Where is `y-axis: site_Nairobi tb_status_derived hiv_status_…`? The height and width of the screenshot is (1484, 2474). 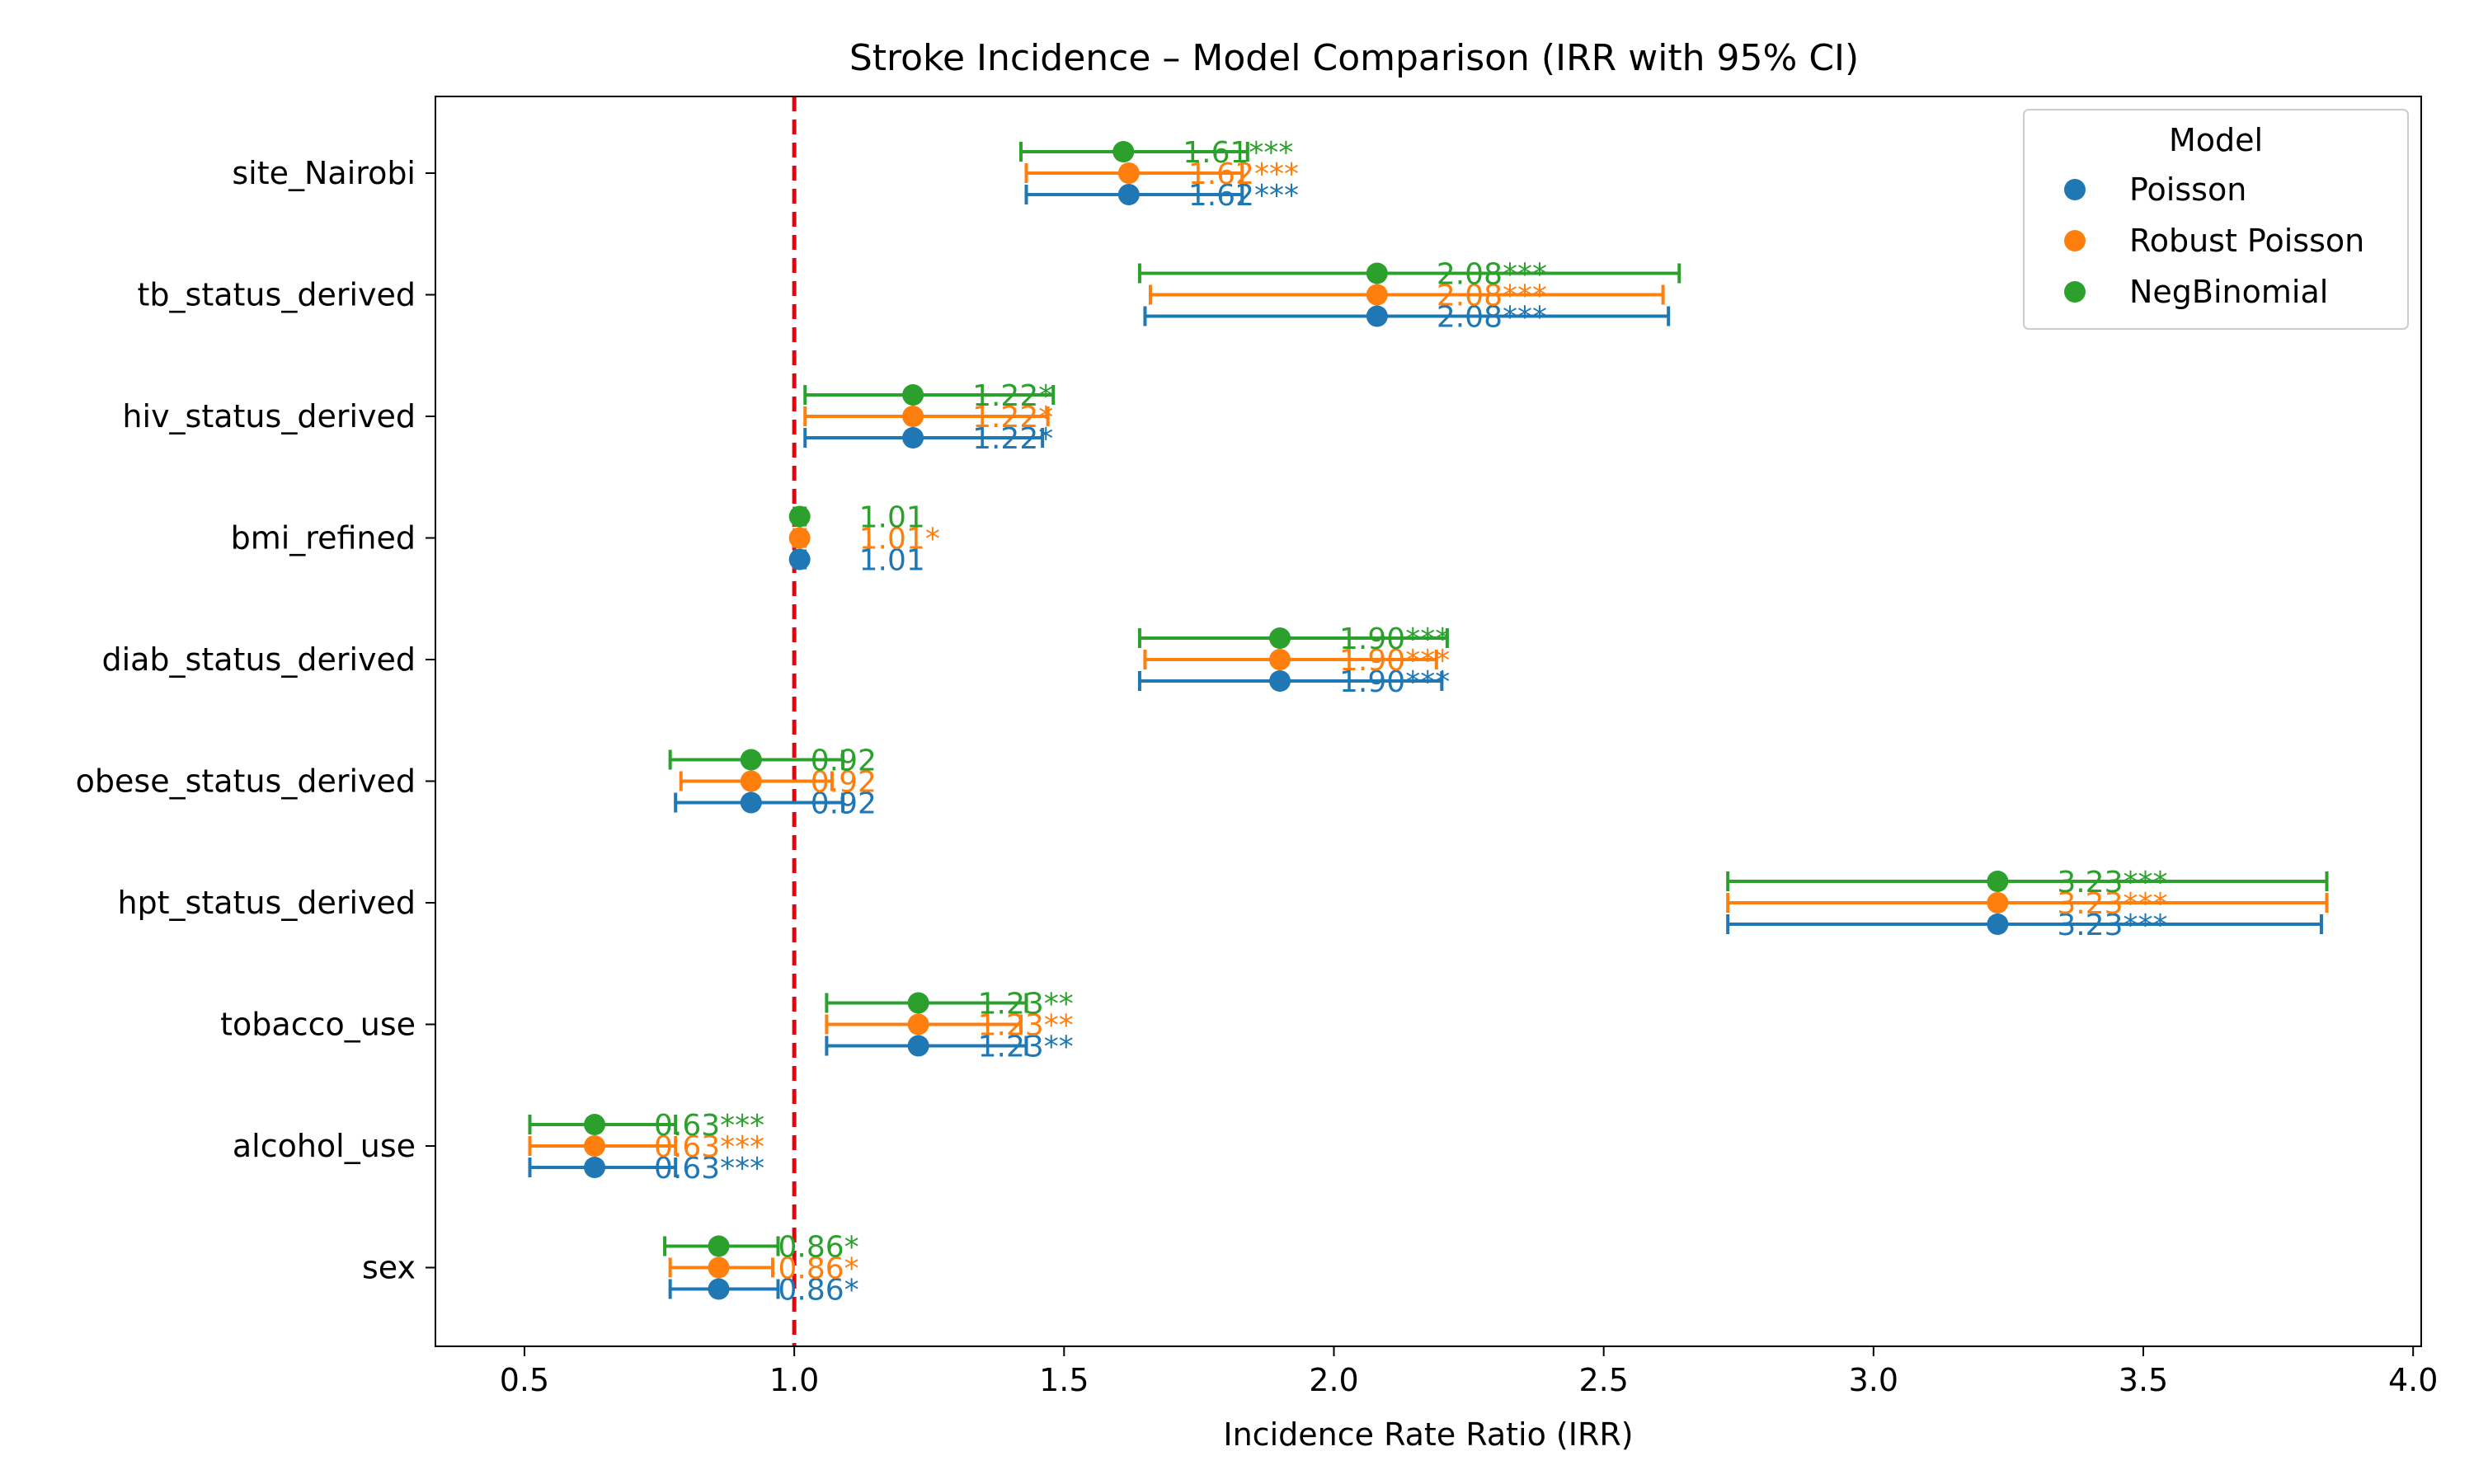 y-axis: site_Nairobi tb_status_derived hiv_status_… is located at coordinates (255, 720).